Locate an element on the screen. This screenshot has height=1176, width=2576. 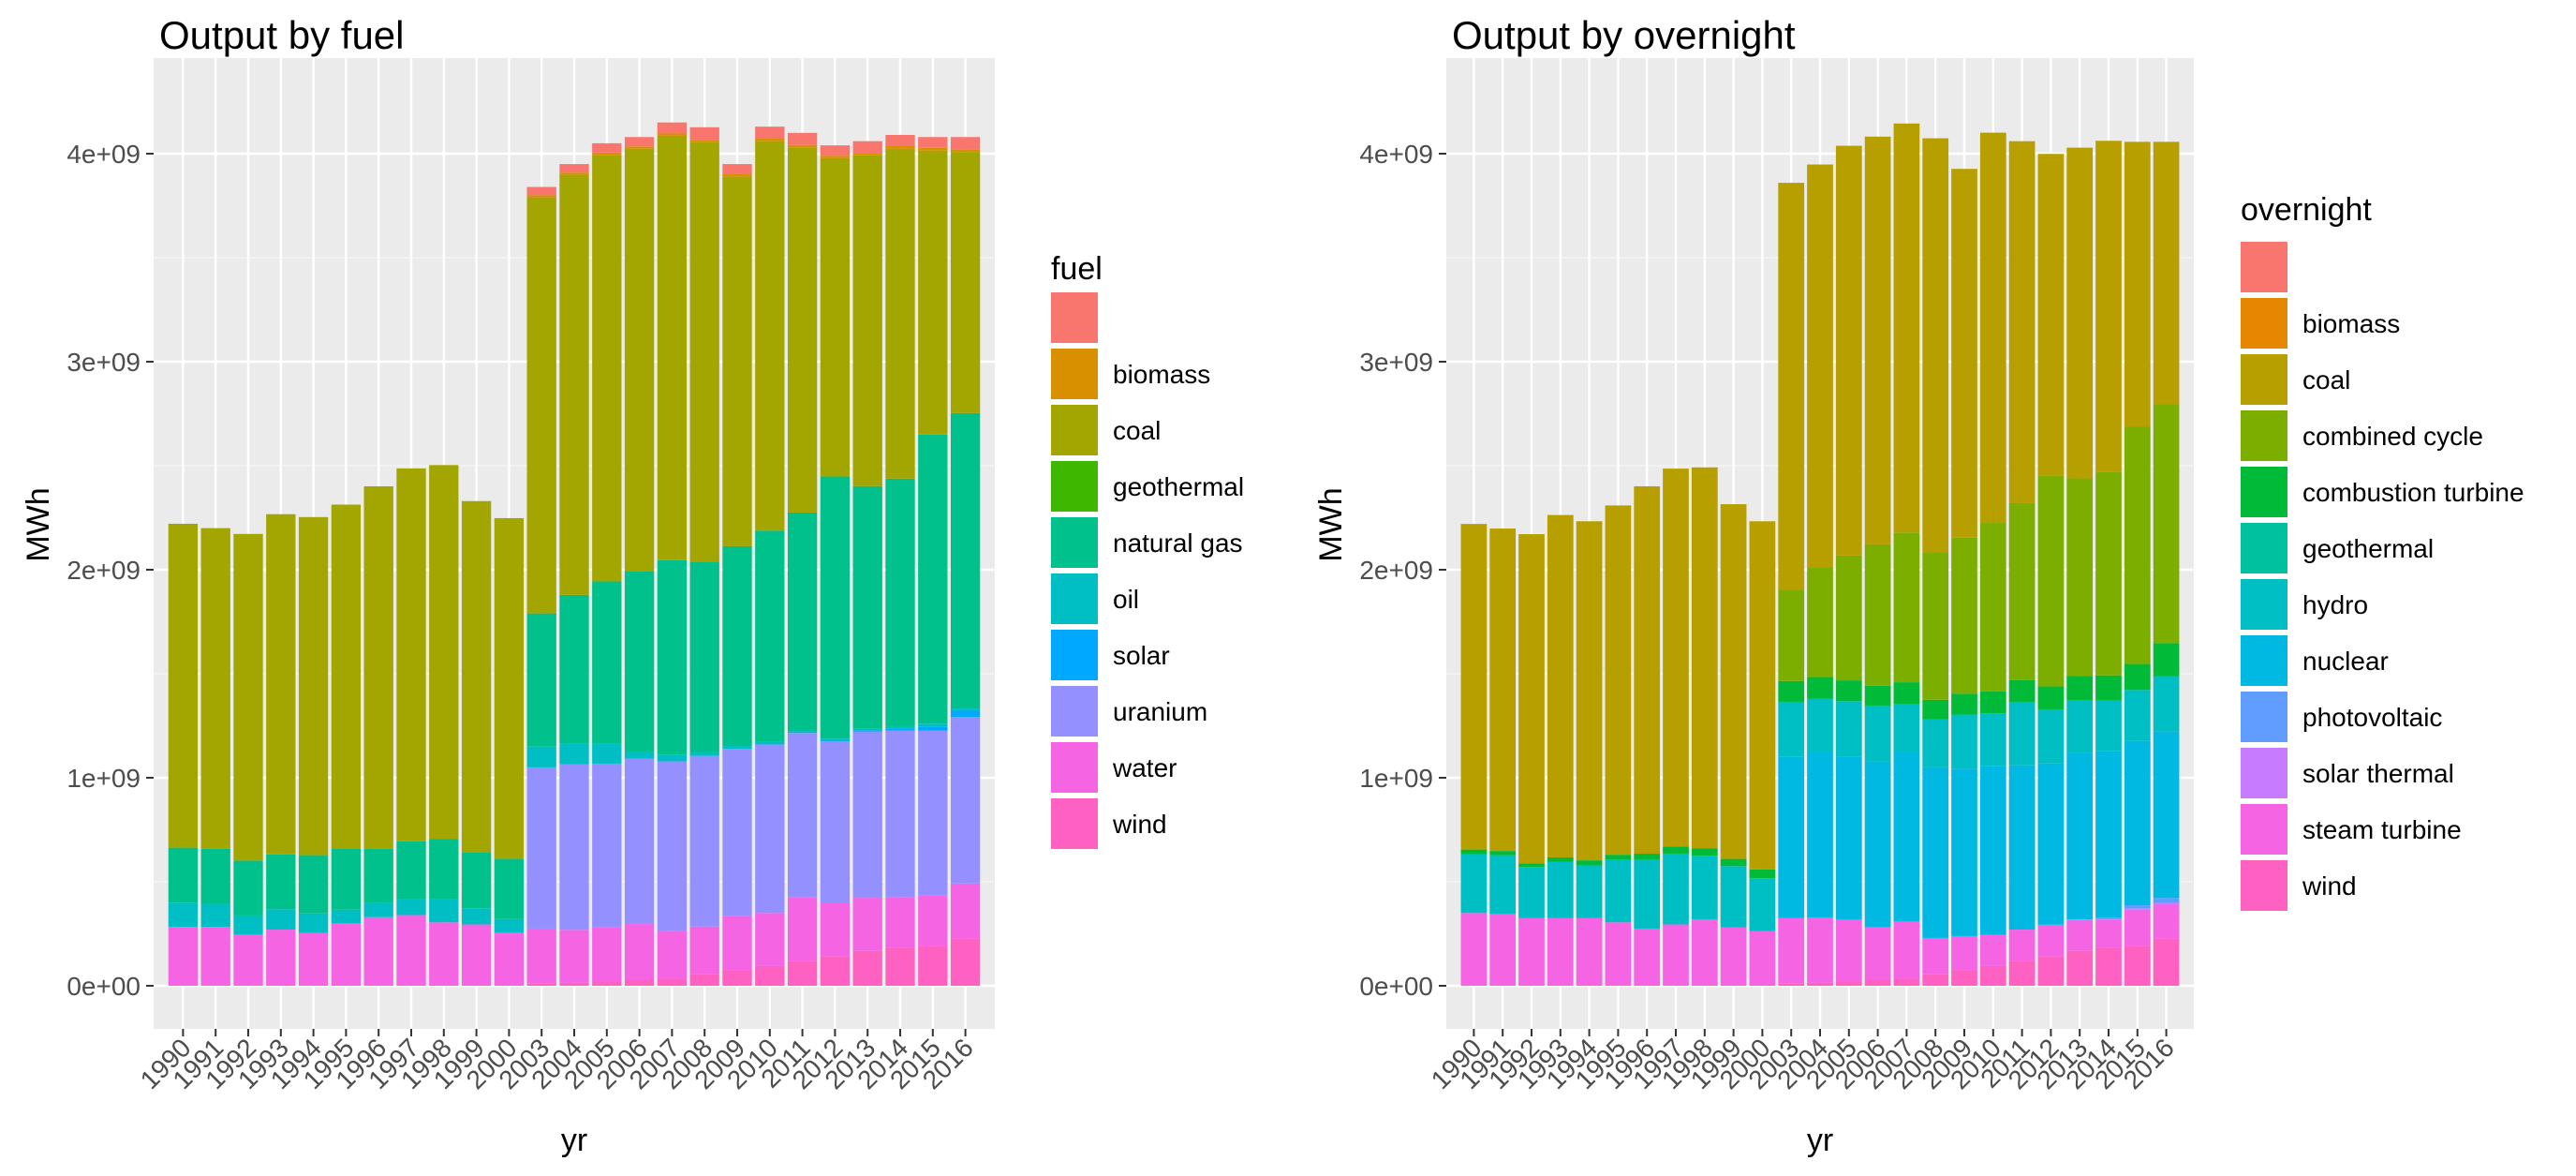
bar-segment-combustion-turbine-2015 is located at coordinates (2138, 677).